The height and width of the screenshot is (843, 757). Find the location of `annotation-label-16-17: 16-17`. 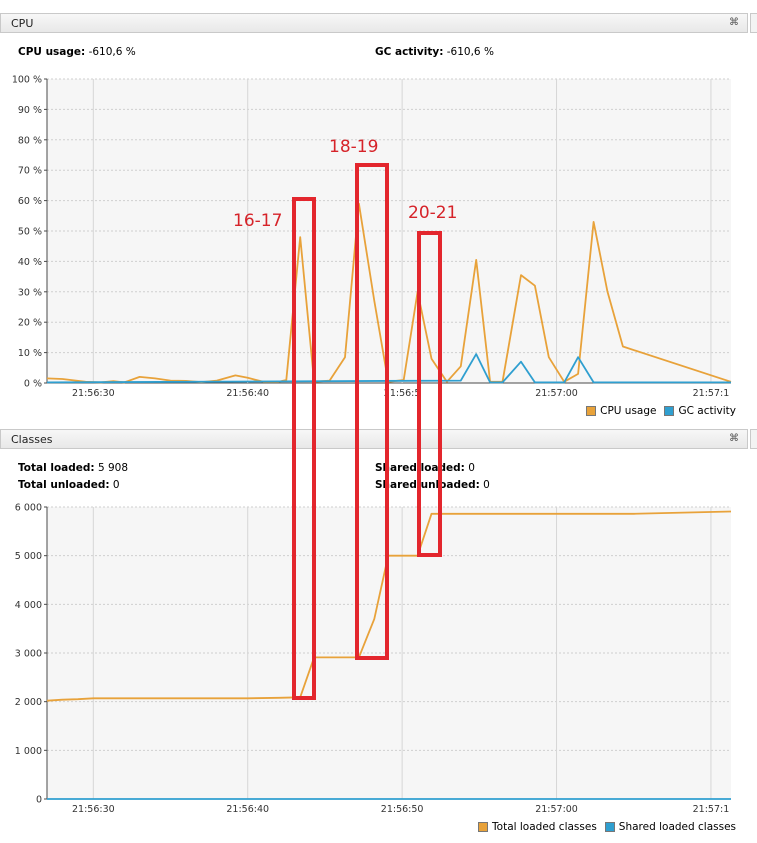

annotation-label-16-17: 16-17 is located at coordinates (258, 221).